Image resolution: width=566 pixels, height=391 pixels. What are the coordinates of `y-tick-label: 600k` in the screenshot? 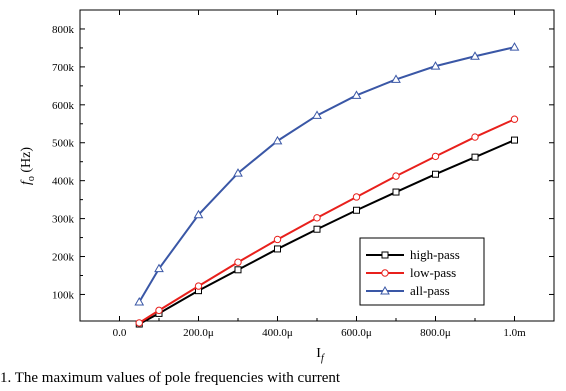 It's located at (63, 106).